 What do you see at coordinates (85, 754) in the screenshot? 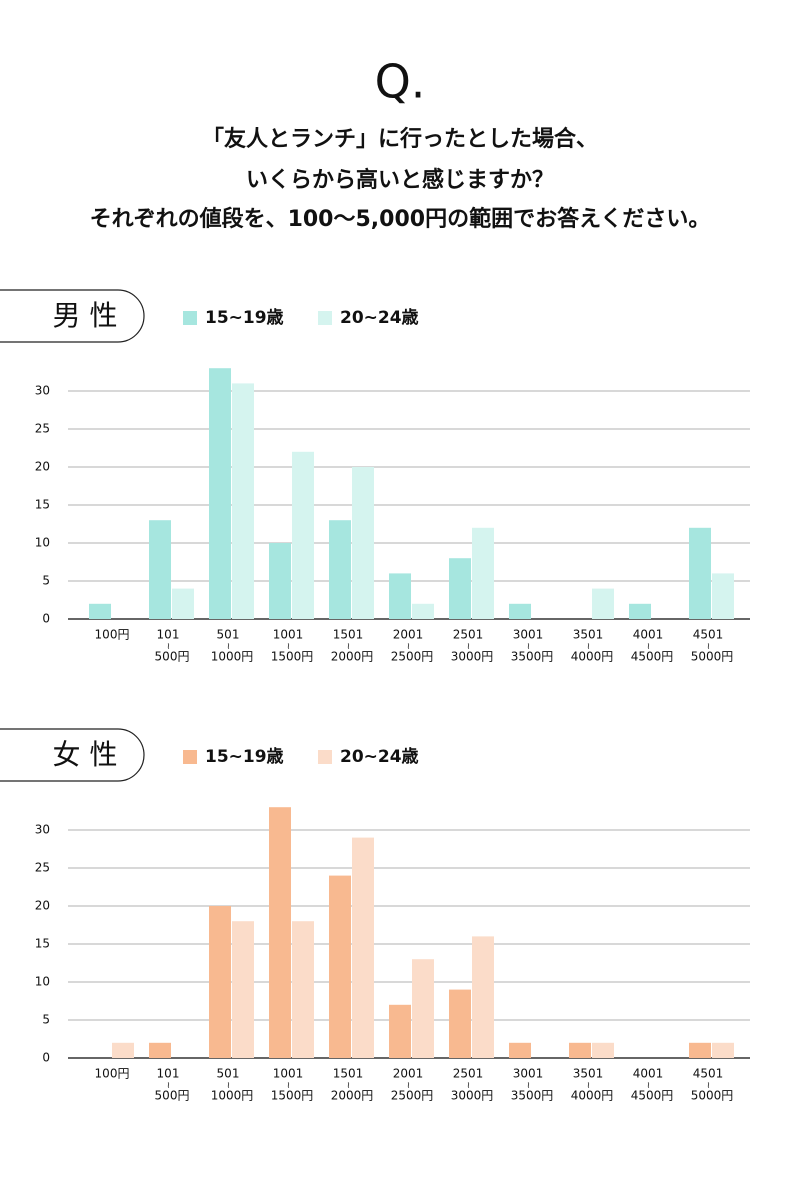
I see `section-title: 女 性` at bounding box center [85, 754].